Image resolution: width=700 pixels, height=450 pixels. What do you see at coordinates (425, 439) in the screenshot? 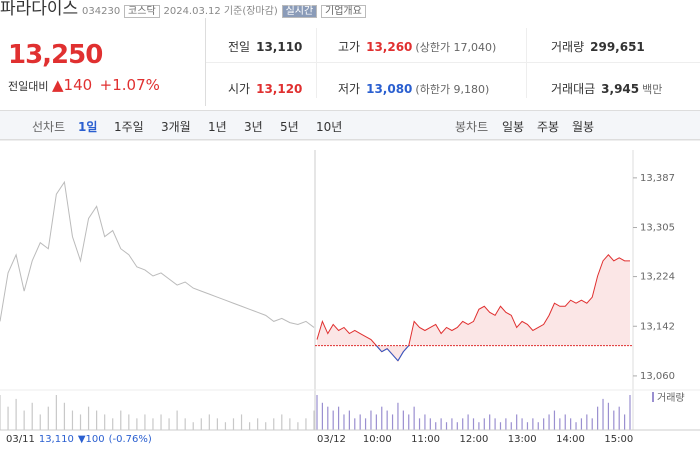
I see `x-tick-label: 11:00` at bounding box center [425, 439].